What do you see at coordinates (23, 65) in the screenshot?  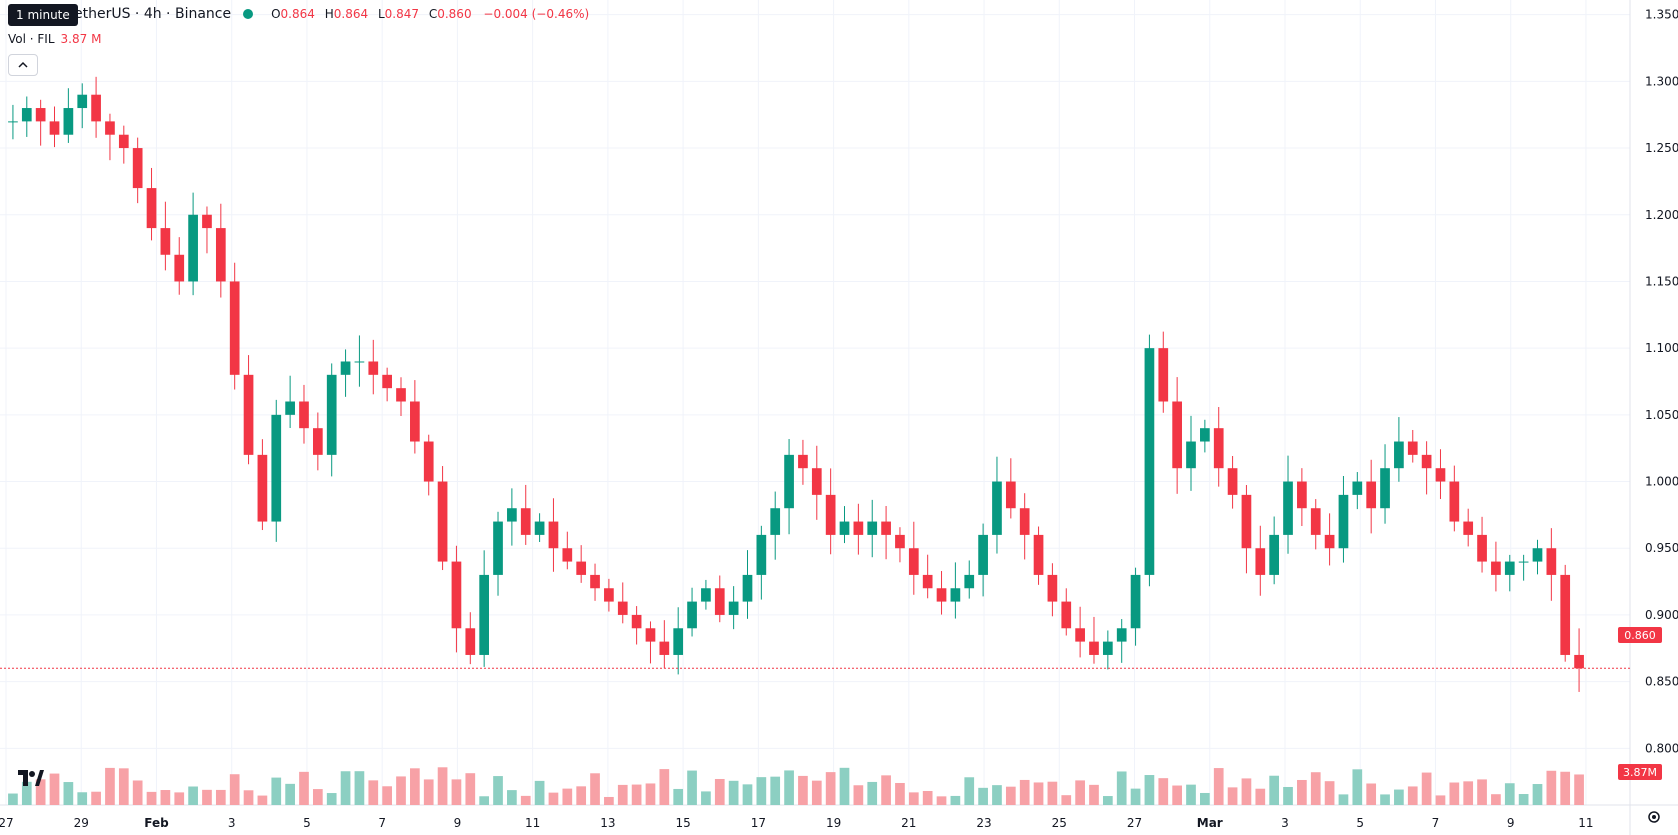 I see `collapse-legend-button` at bounding box center [23, 65].